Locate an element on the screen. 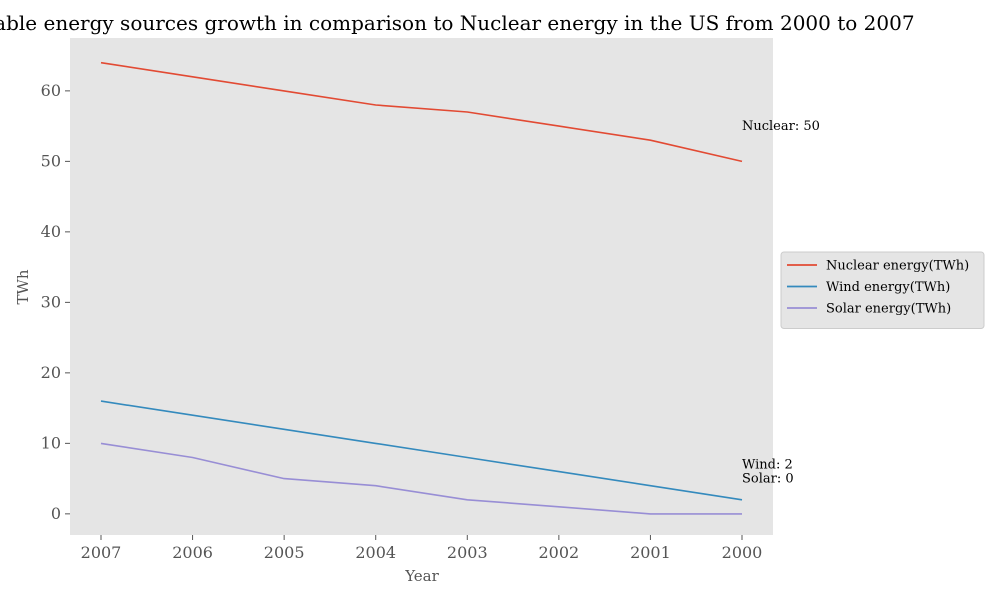 This screenshot has height=600, width=1000. x-axis-label: Year is located at coordinates (421, 576).